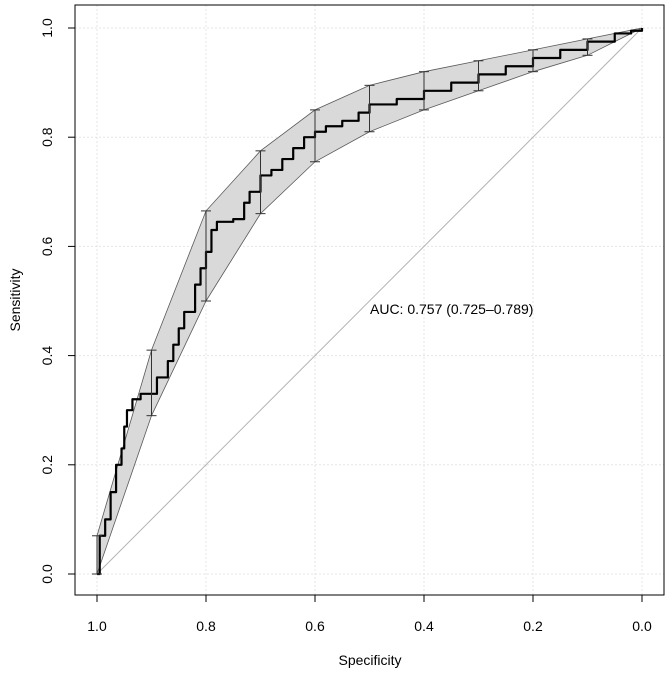 This screenshot has width=669, height=675. I want to click on x-axis-title: Specificity, so click(369, 660).